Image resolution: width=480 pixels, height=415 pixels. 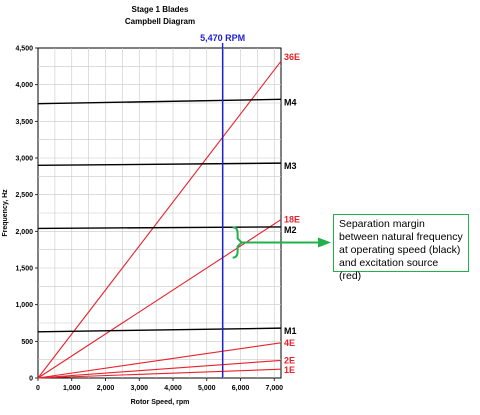 I want to click on x-tick-label: 2,000, so click(x=106, y=388).